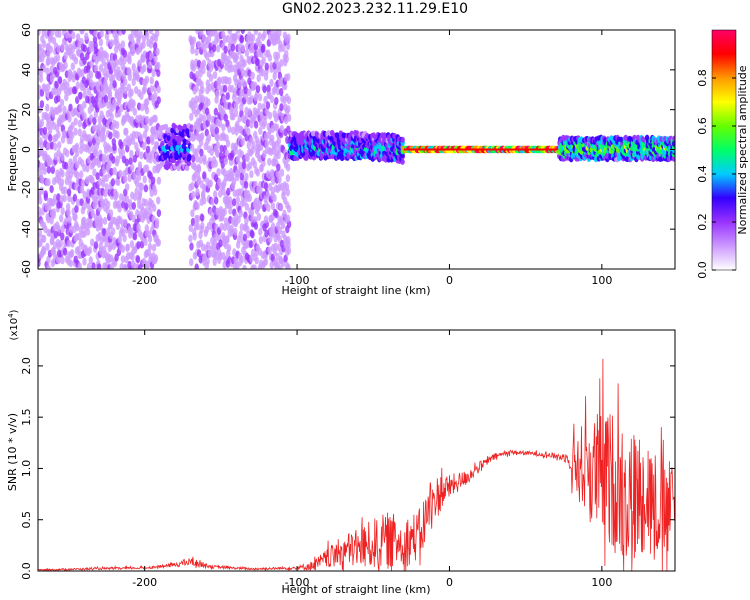 This screenshot has height=600, width=750. Describe the element at coordinates (716, 174) in the screenshot. I see `colorbar-ticks: 0.0 0.2 0.4 0.6 0.8` at that location.